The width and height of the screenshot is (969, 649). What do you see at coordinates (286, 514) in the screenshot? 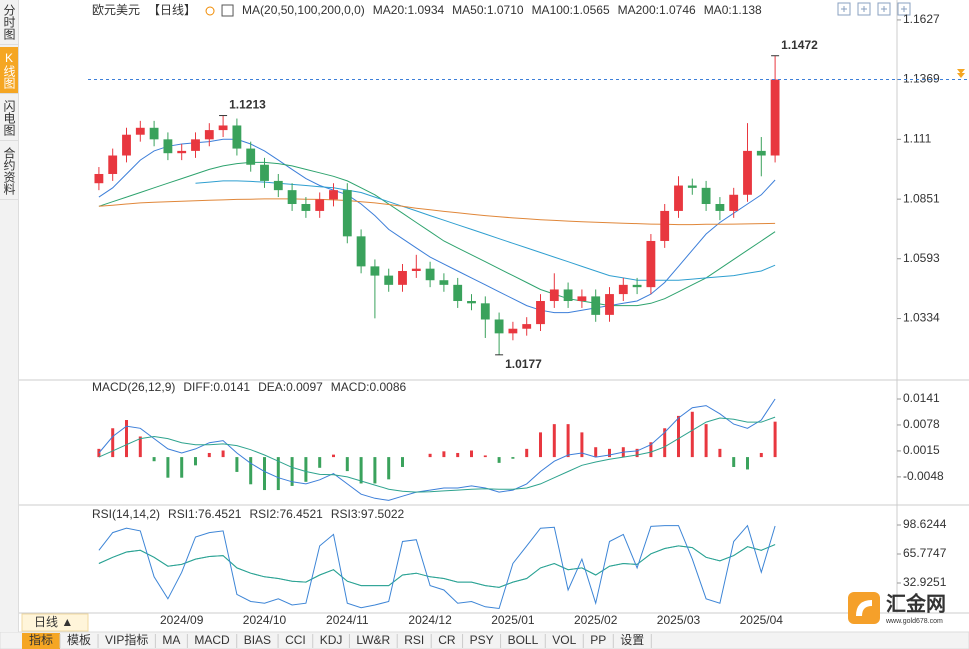
I see `legend-entry: RSI2:76.4521` at bounding box center [286, 514].